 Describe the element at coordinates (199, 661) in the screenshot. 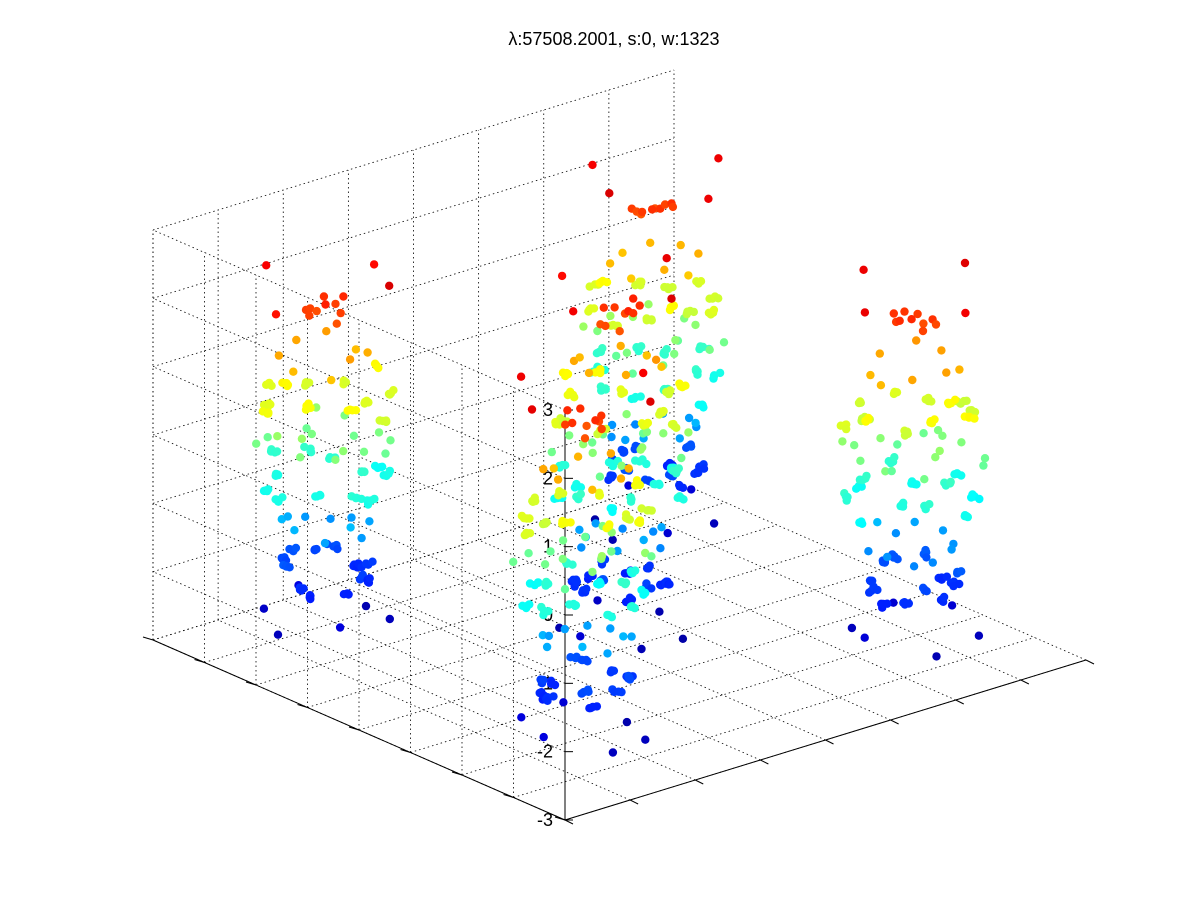

I see `y-tick-mark` at that location.